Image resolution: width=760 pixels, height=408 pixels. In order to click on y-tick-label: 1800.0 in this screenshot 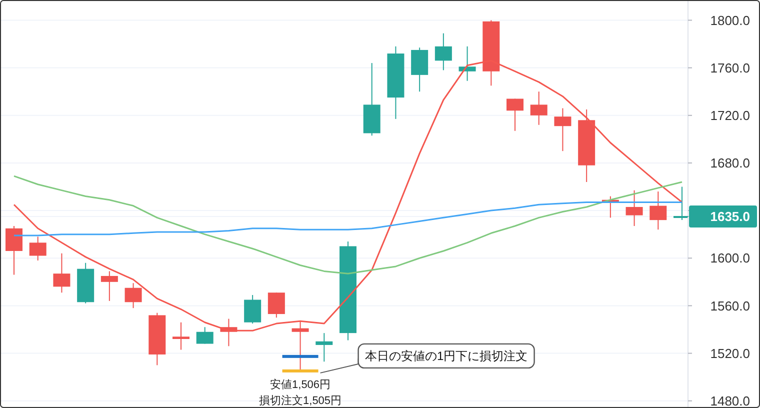, I will do `click(730, 20)`.